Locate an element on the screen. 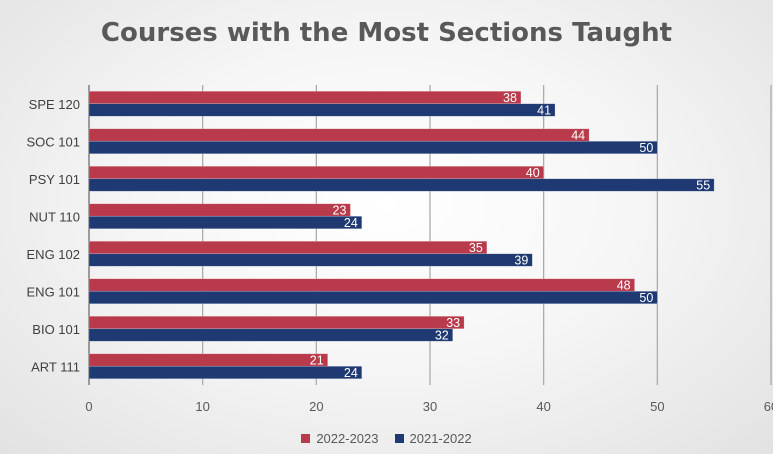  x-tick-label: 50 is located at coordinates (657, 406).